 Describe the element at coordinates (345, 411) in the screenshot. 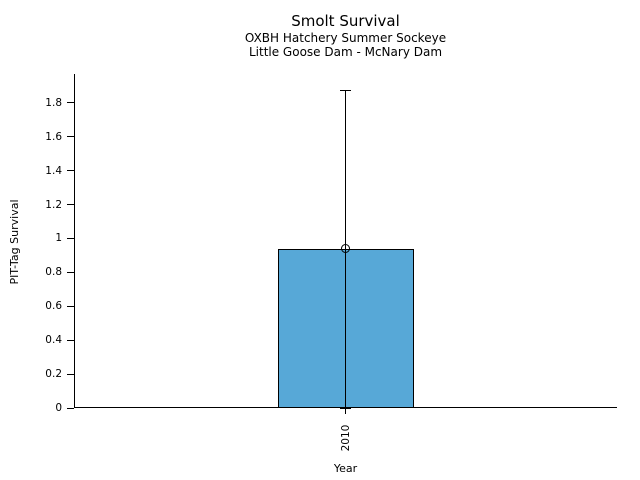

I see `x-tick-mark` at that location.